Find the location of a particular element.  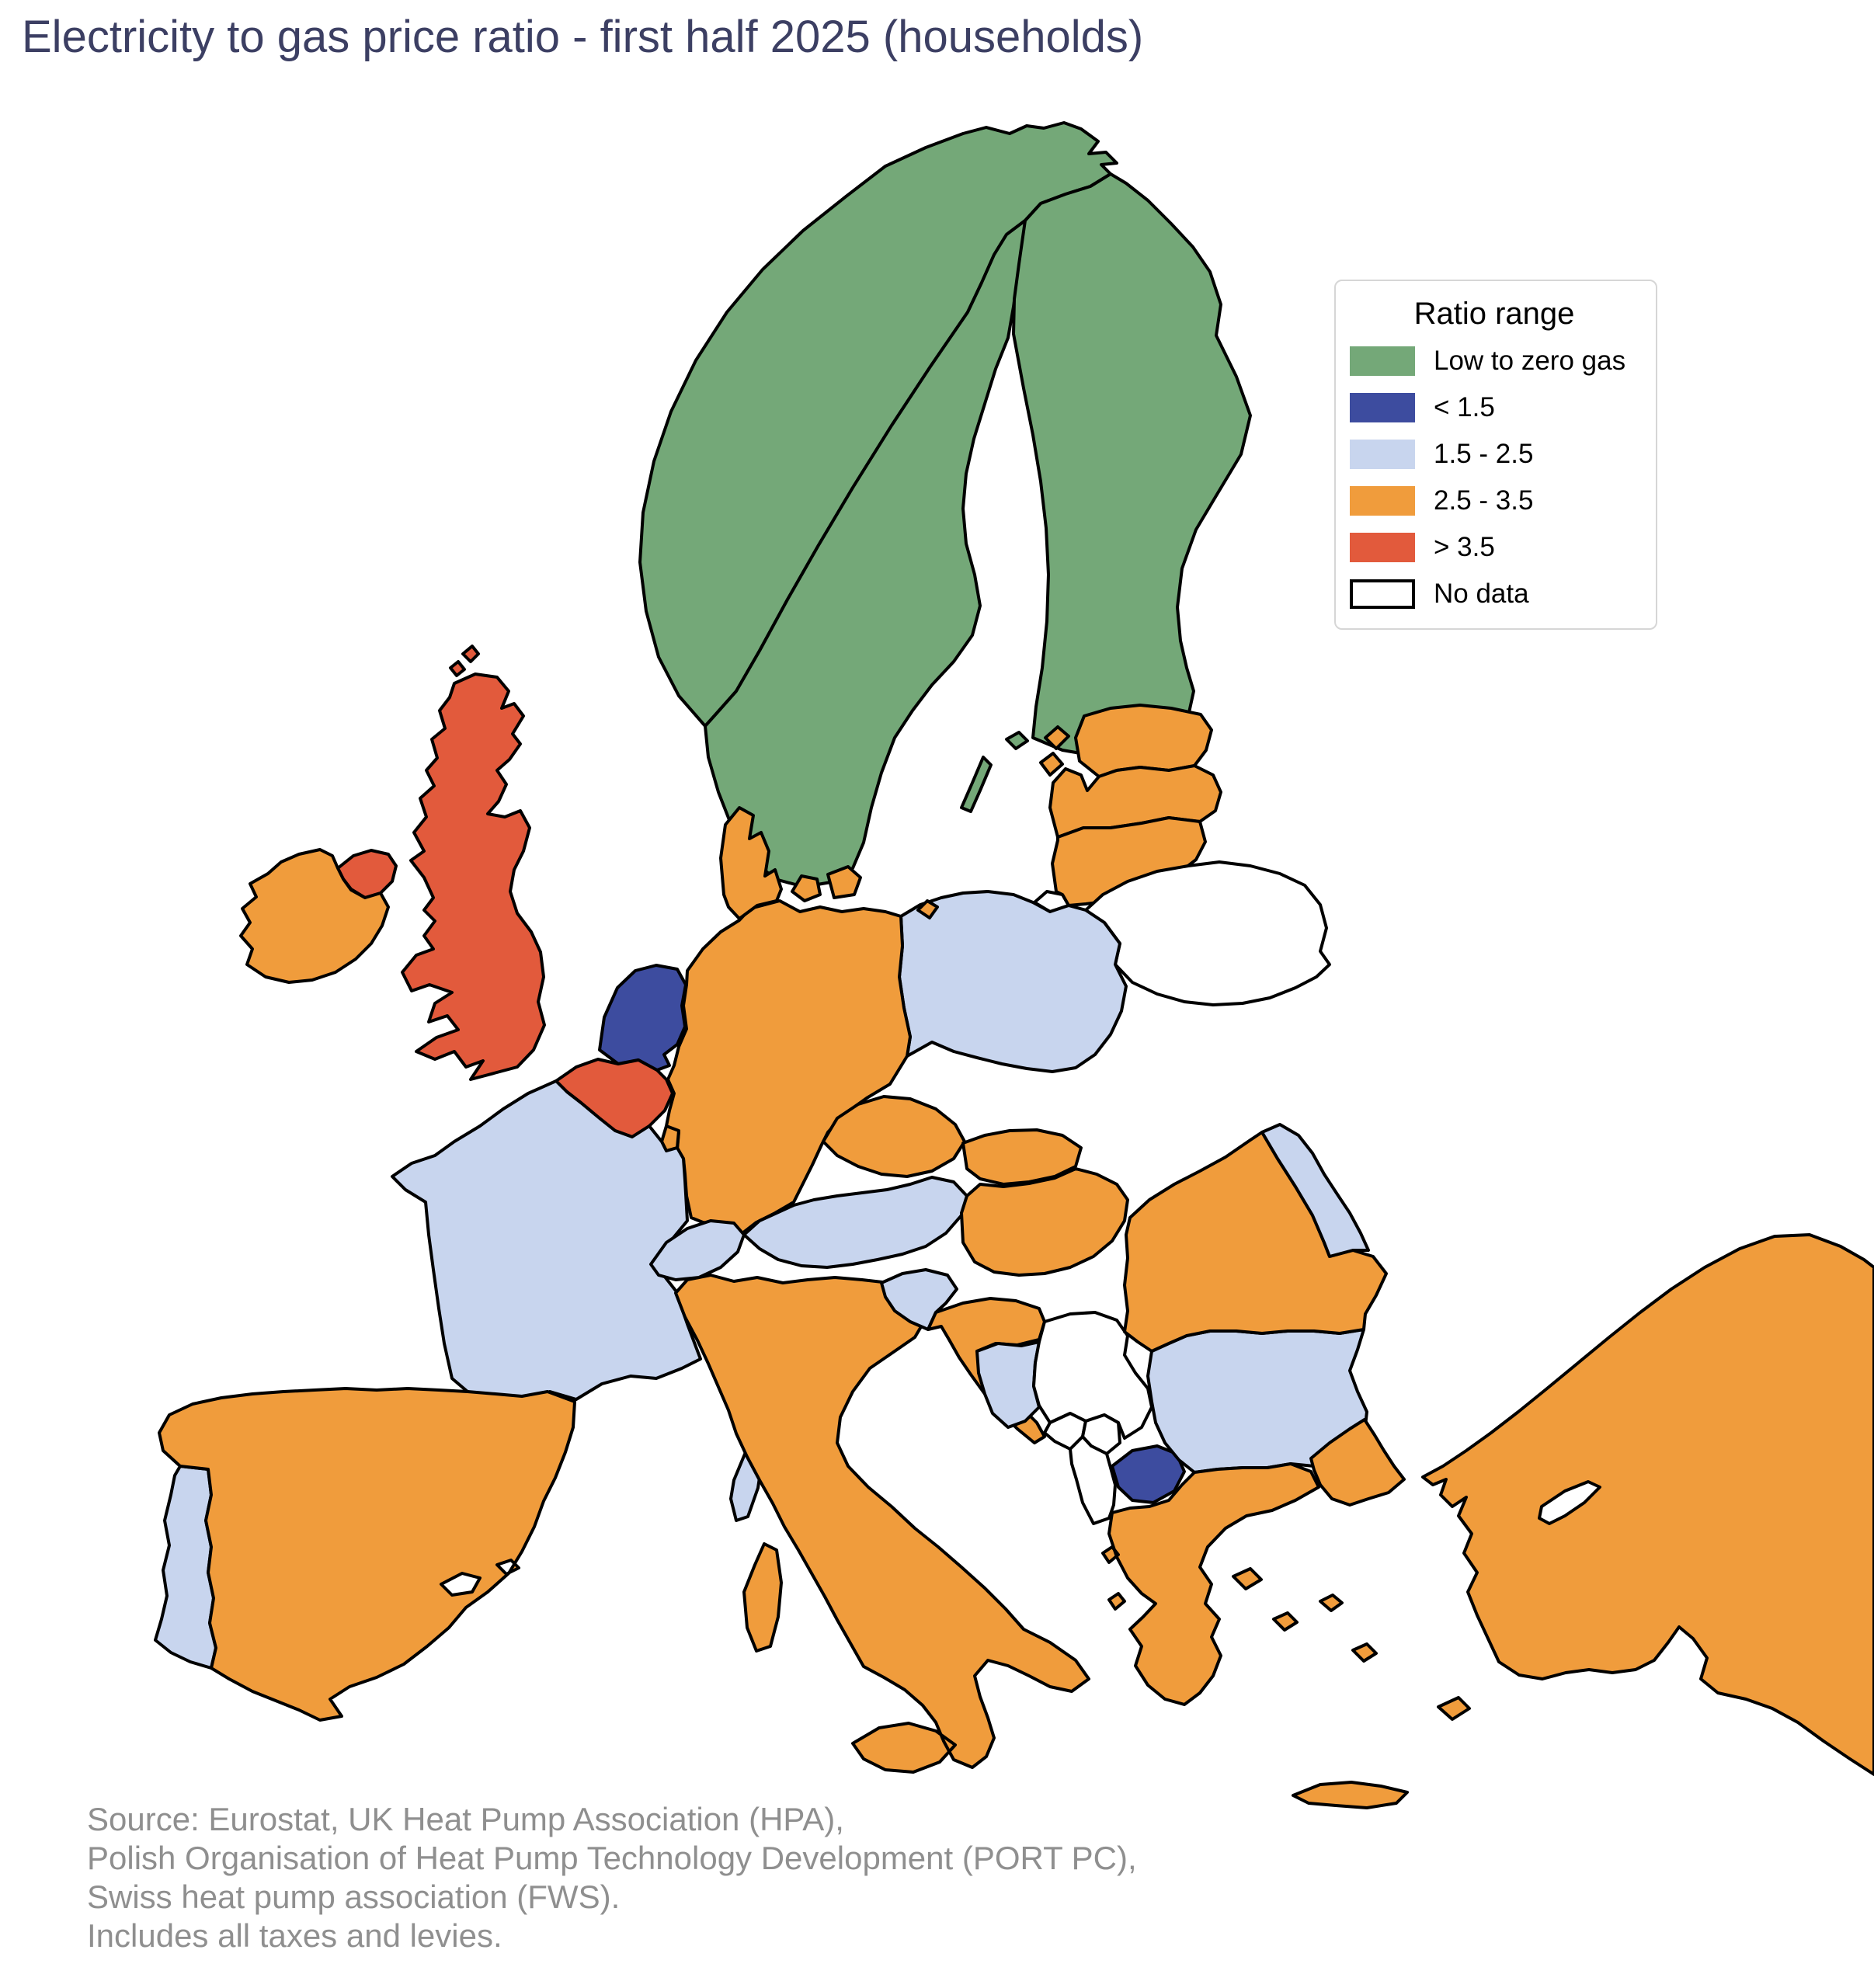

country-spain: Spain is located at coordinates (367, 1554).